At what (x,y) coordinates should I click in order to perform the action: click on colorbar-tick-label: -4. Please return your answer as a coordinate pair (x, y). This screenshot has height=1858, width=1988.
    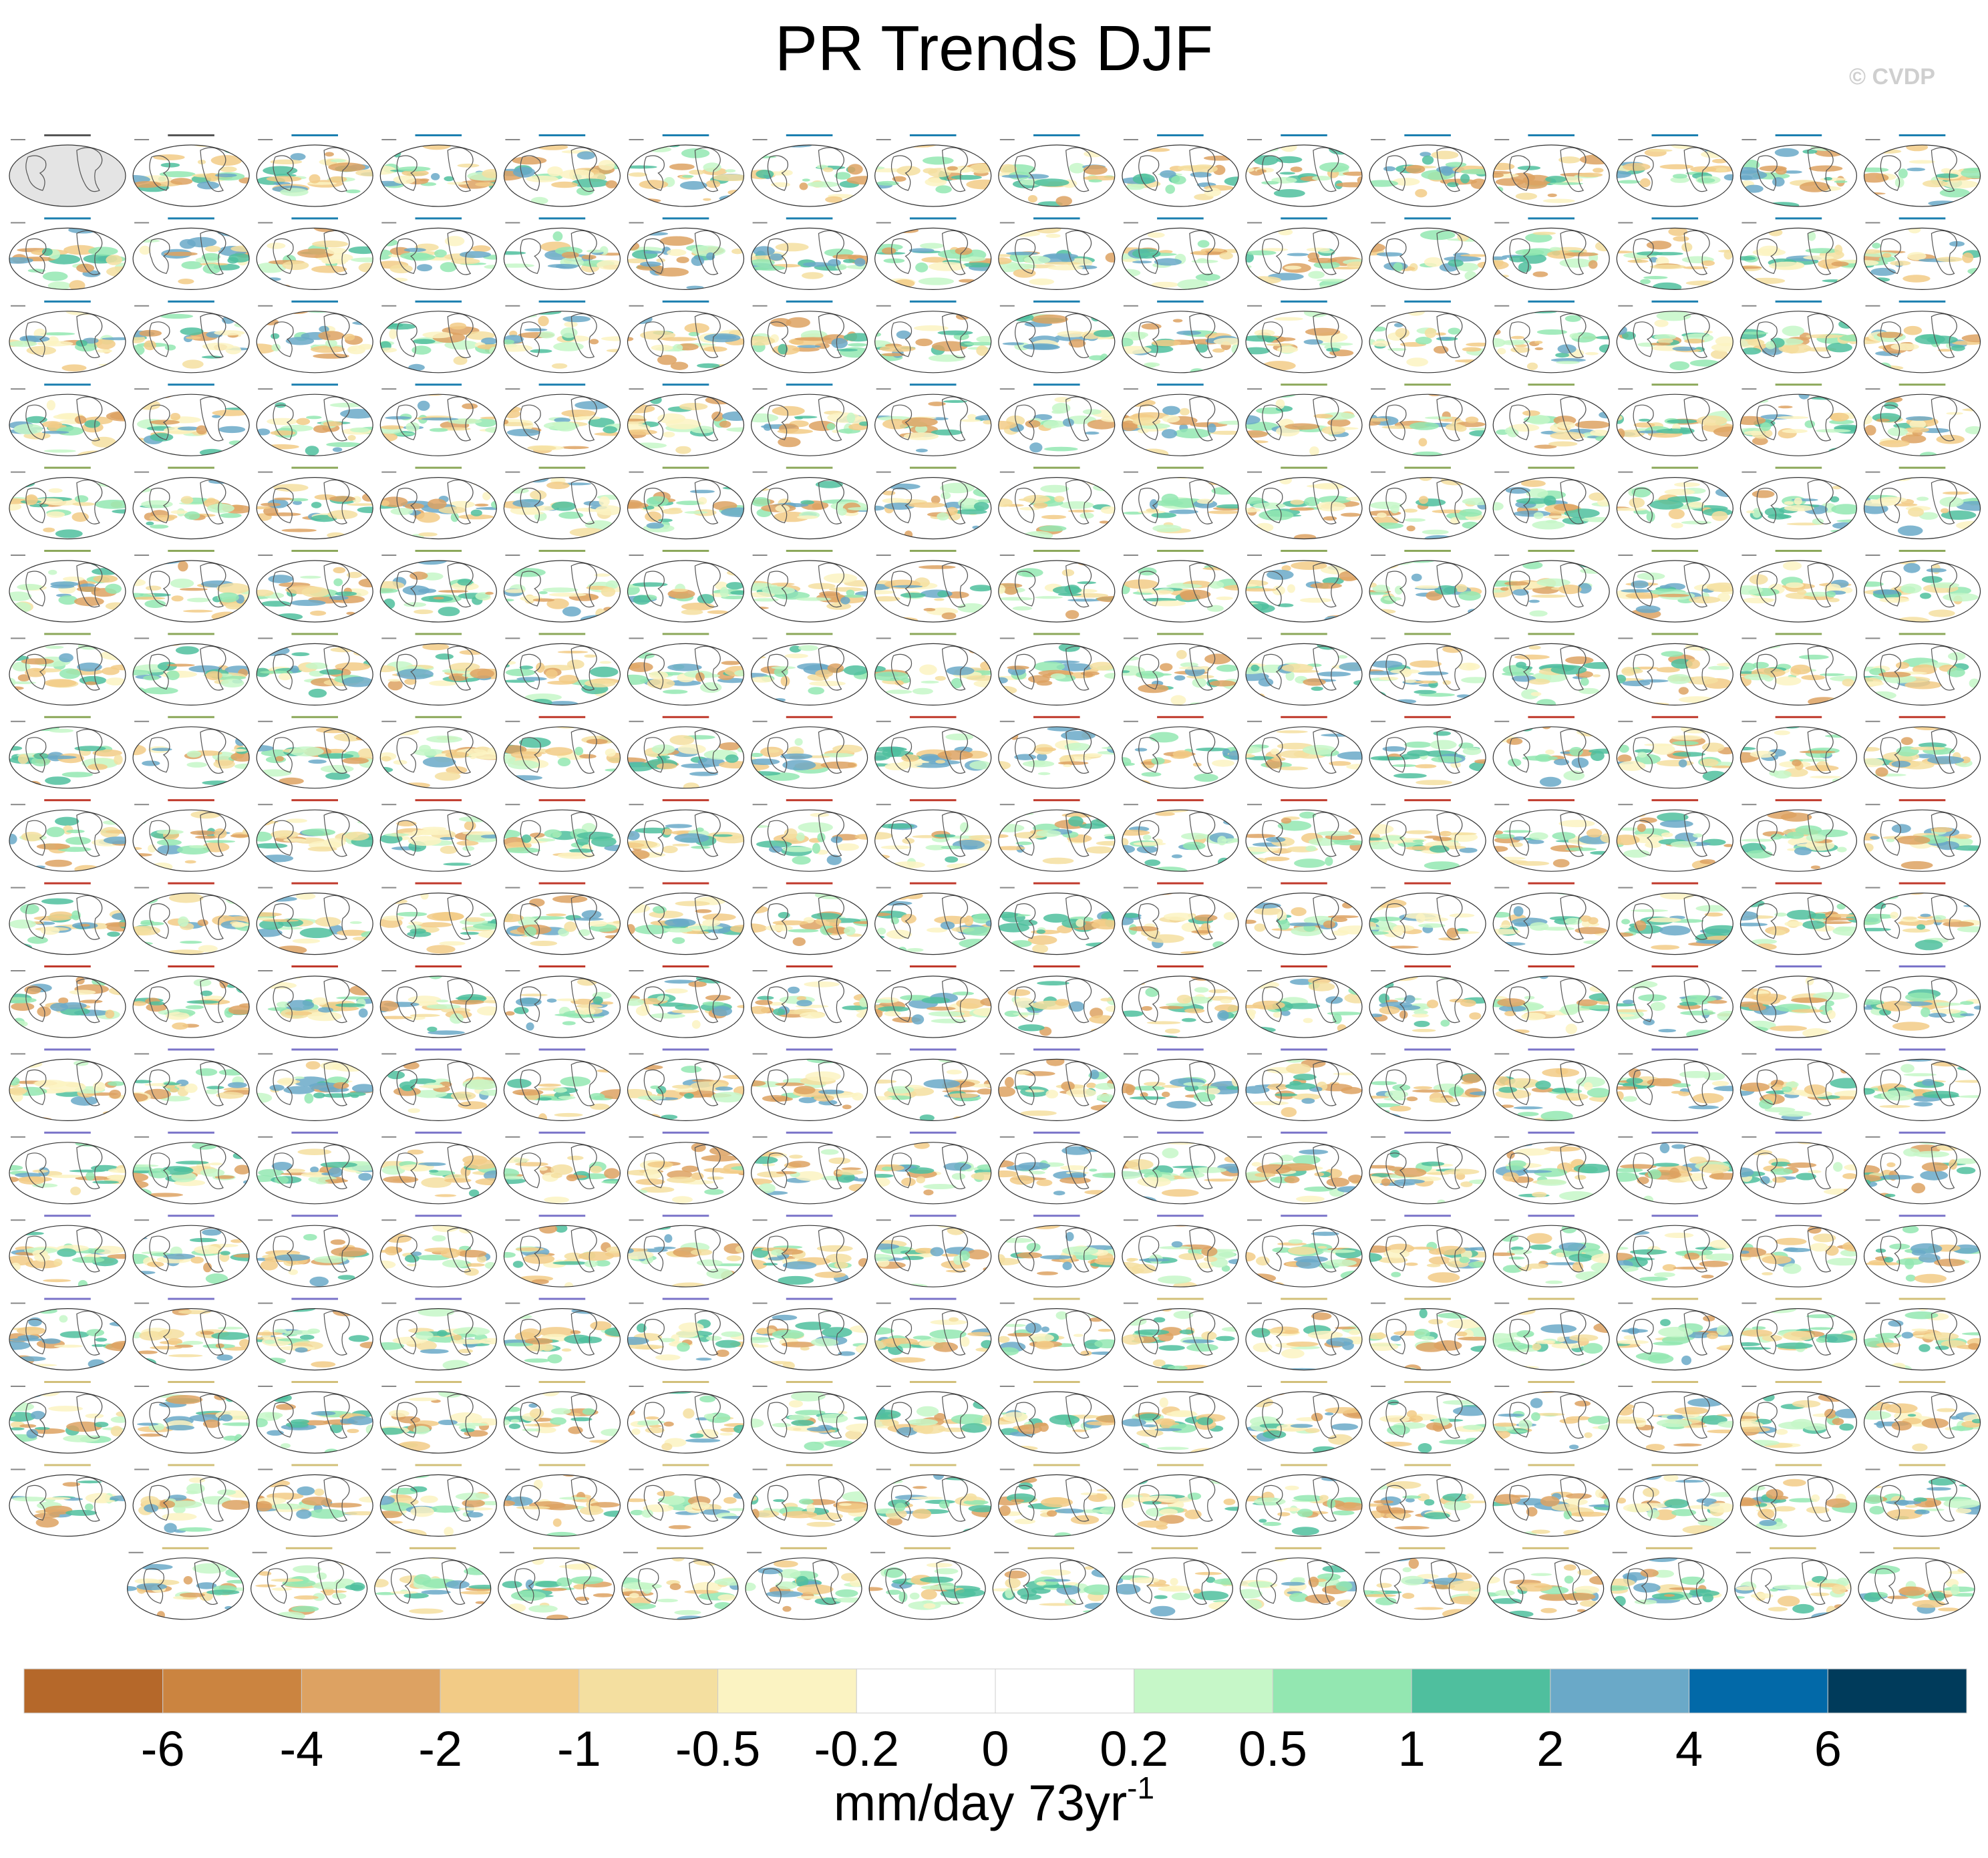
    Looking at the image, I should click on (302, 1748).